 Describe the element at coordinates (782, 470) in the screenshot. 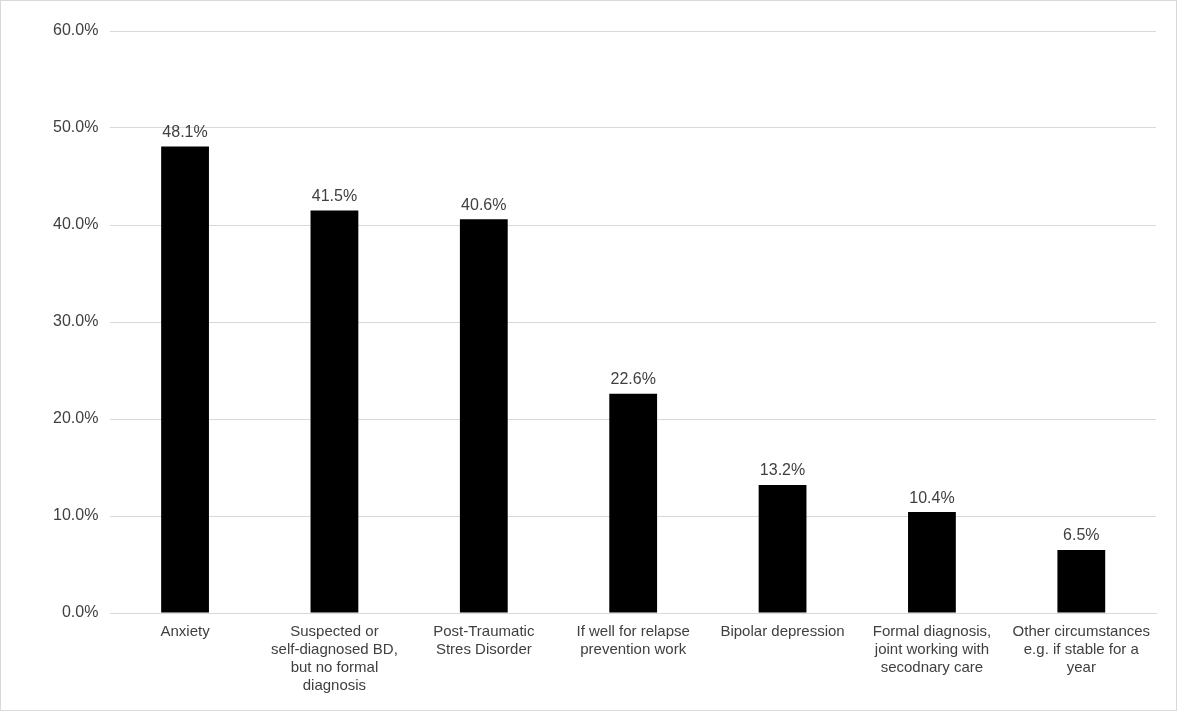

I see `data-label: 13.2%` at that location.